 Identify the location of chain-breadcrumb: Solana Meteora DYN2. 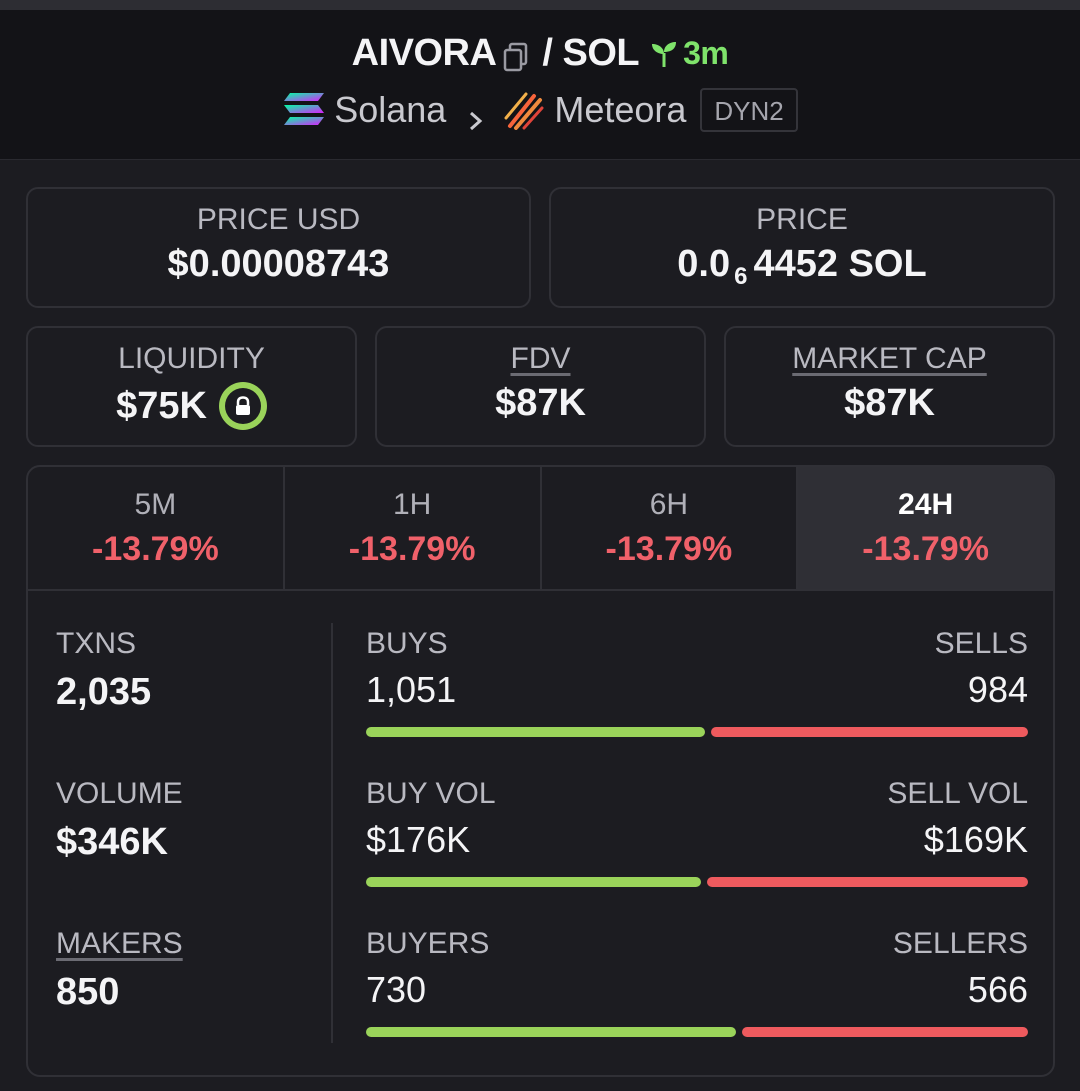
(540, 110).